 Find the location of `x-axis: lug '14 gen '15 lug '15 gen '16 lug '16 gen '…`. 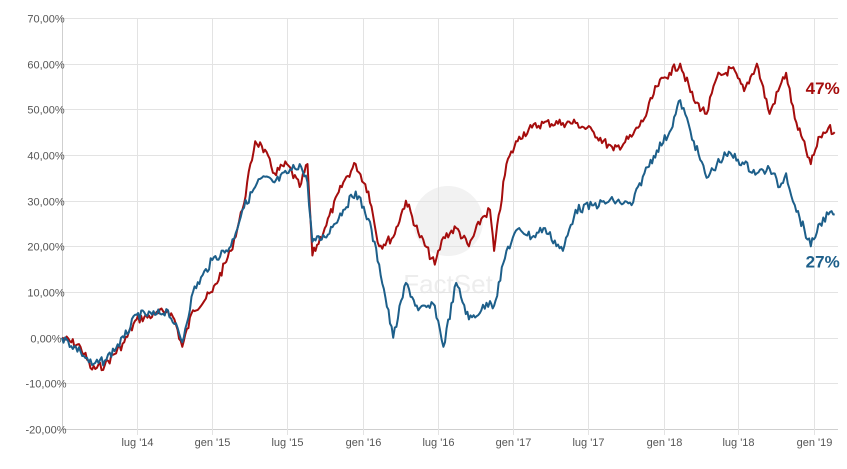

x-axis: lug '14 gen '15 lug '15 gen '16 lug '16 gen '… is located at coordinates (476, 443).